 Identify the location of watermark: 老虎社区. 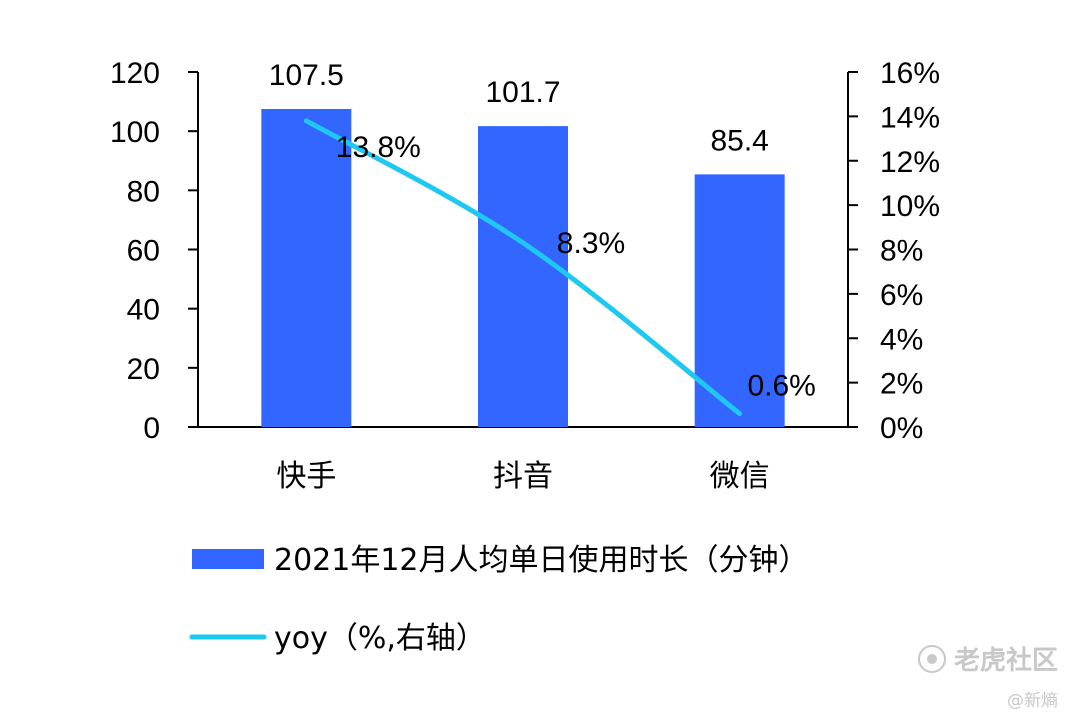
(987, 658).